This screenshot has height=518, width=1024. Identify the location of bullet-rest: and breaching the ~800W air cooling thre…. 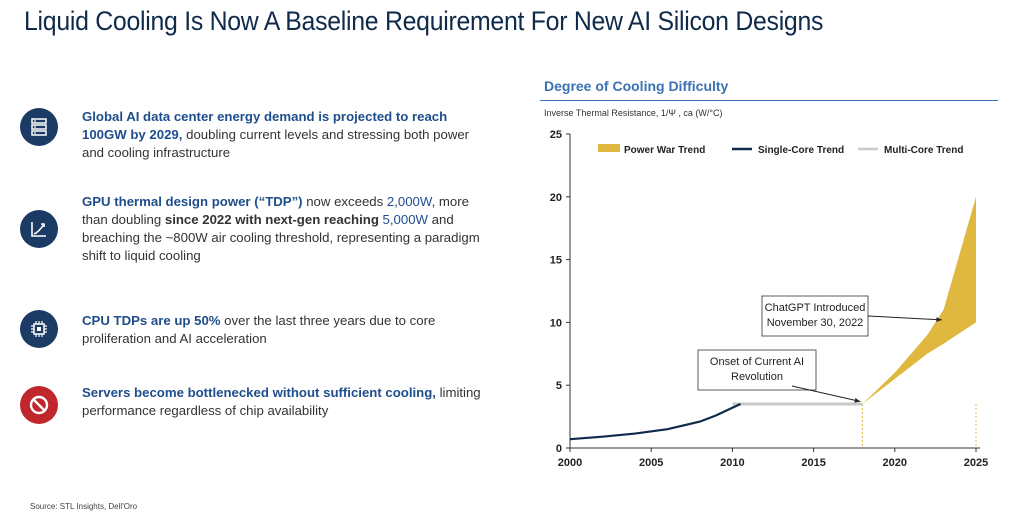
(281, 237).